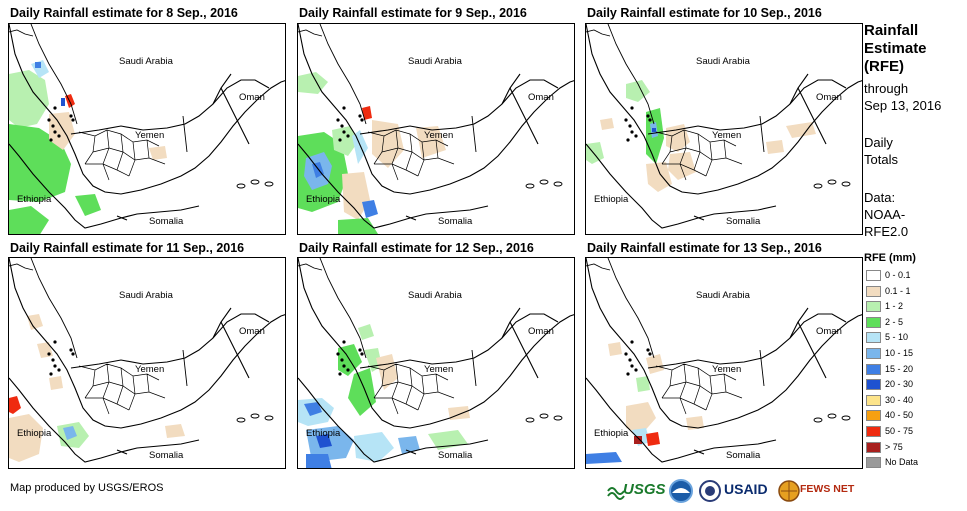  I want to click on legend-heading: Rainfall Estimate (RFE), so click(895, 49).